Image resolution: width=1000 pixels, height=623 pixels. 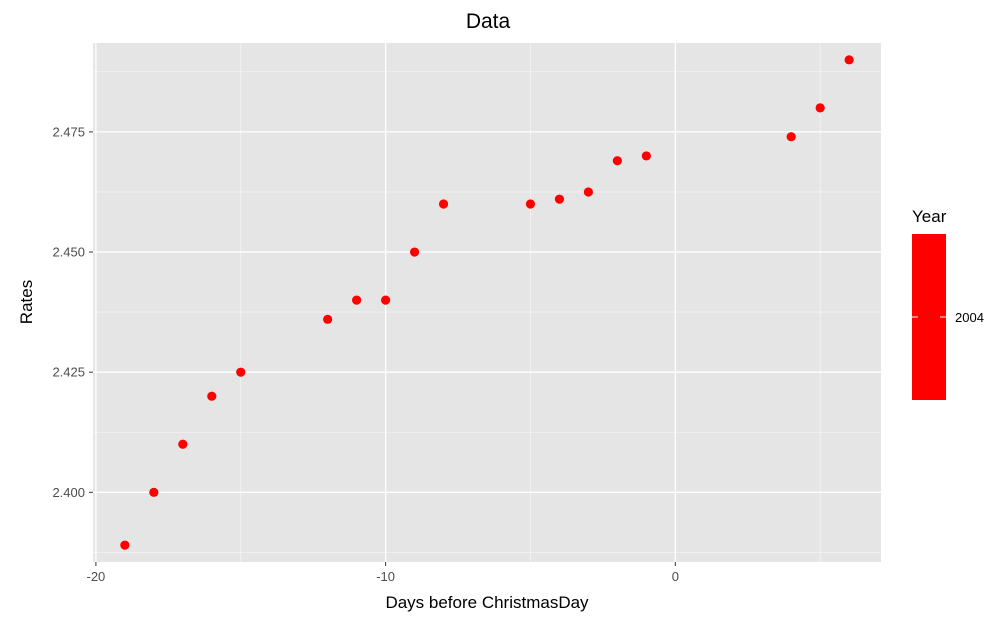 What do you see at coordinates (929, 216) in the screenshot?
I see `legend-title: Year` at bounding box center [929, 216].